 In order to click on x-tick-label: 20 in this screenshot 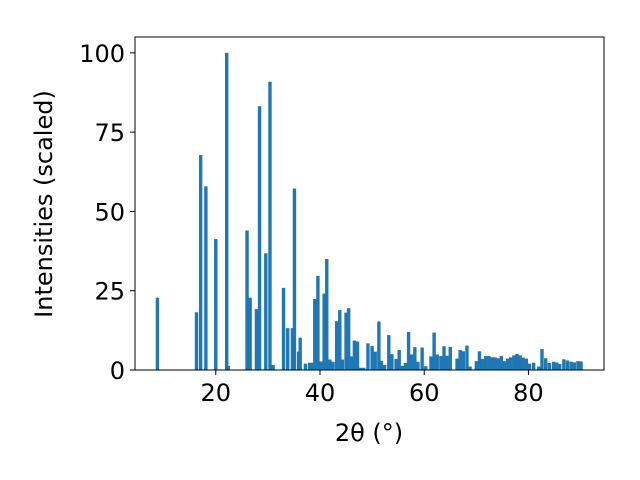, I will do `click(215, 393)`.